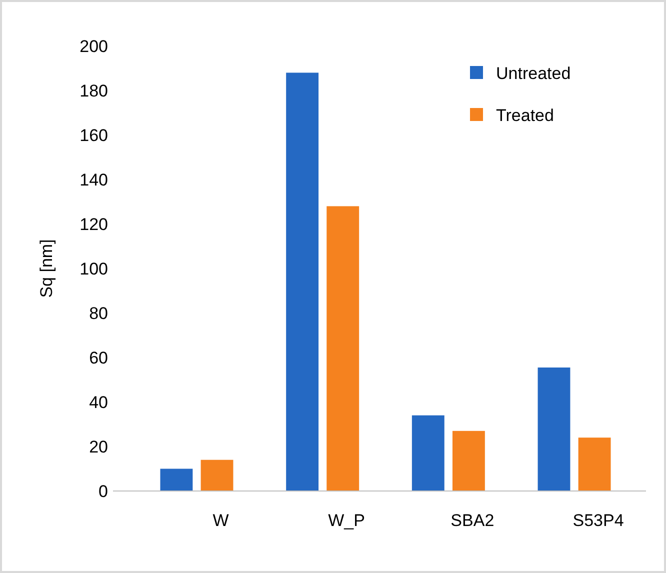  Describe the element at coordinates (94, 180) in the screenshot. I see `y-tick-label: 140` at that location.